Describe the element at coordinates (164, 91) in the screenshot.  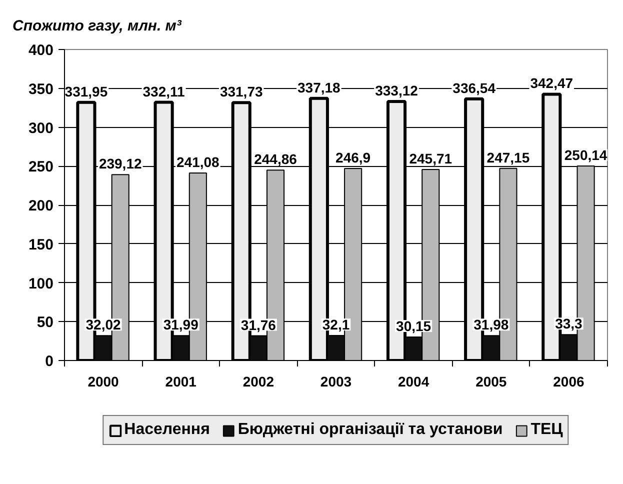
I see `data-label: 332,11` at that location.